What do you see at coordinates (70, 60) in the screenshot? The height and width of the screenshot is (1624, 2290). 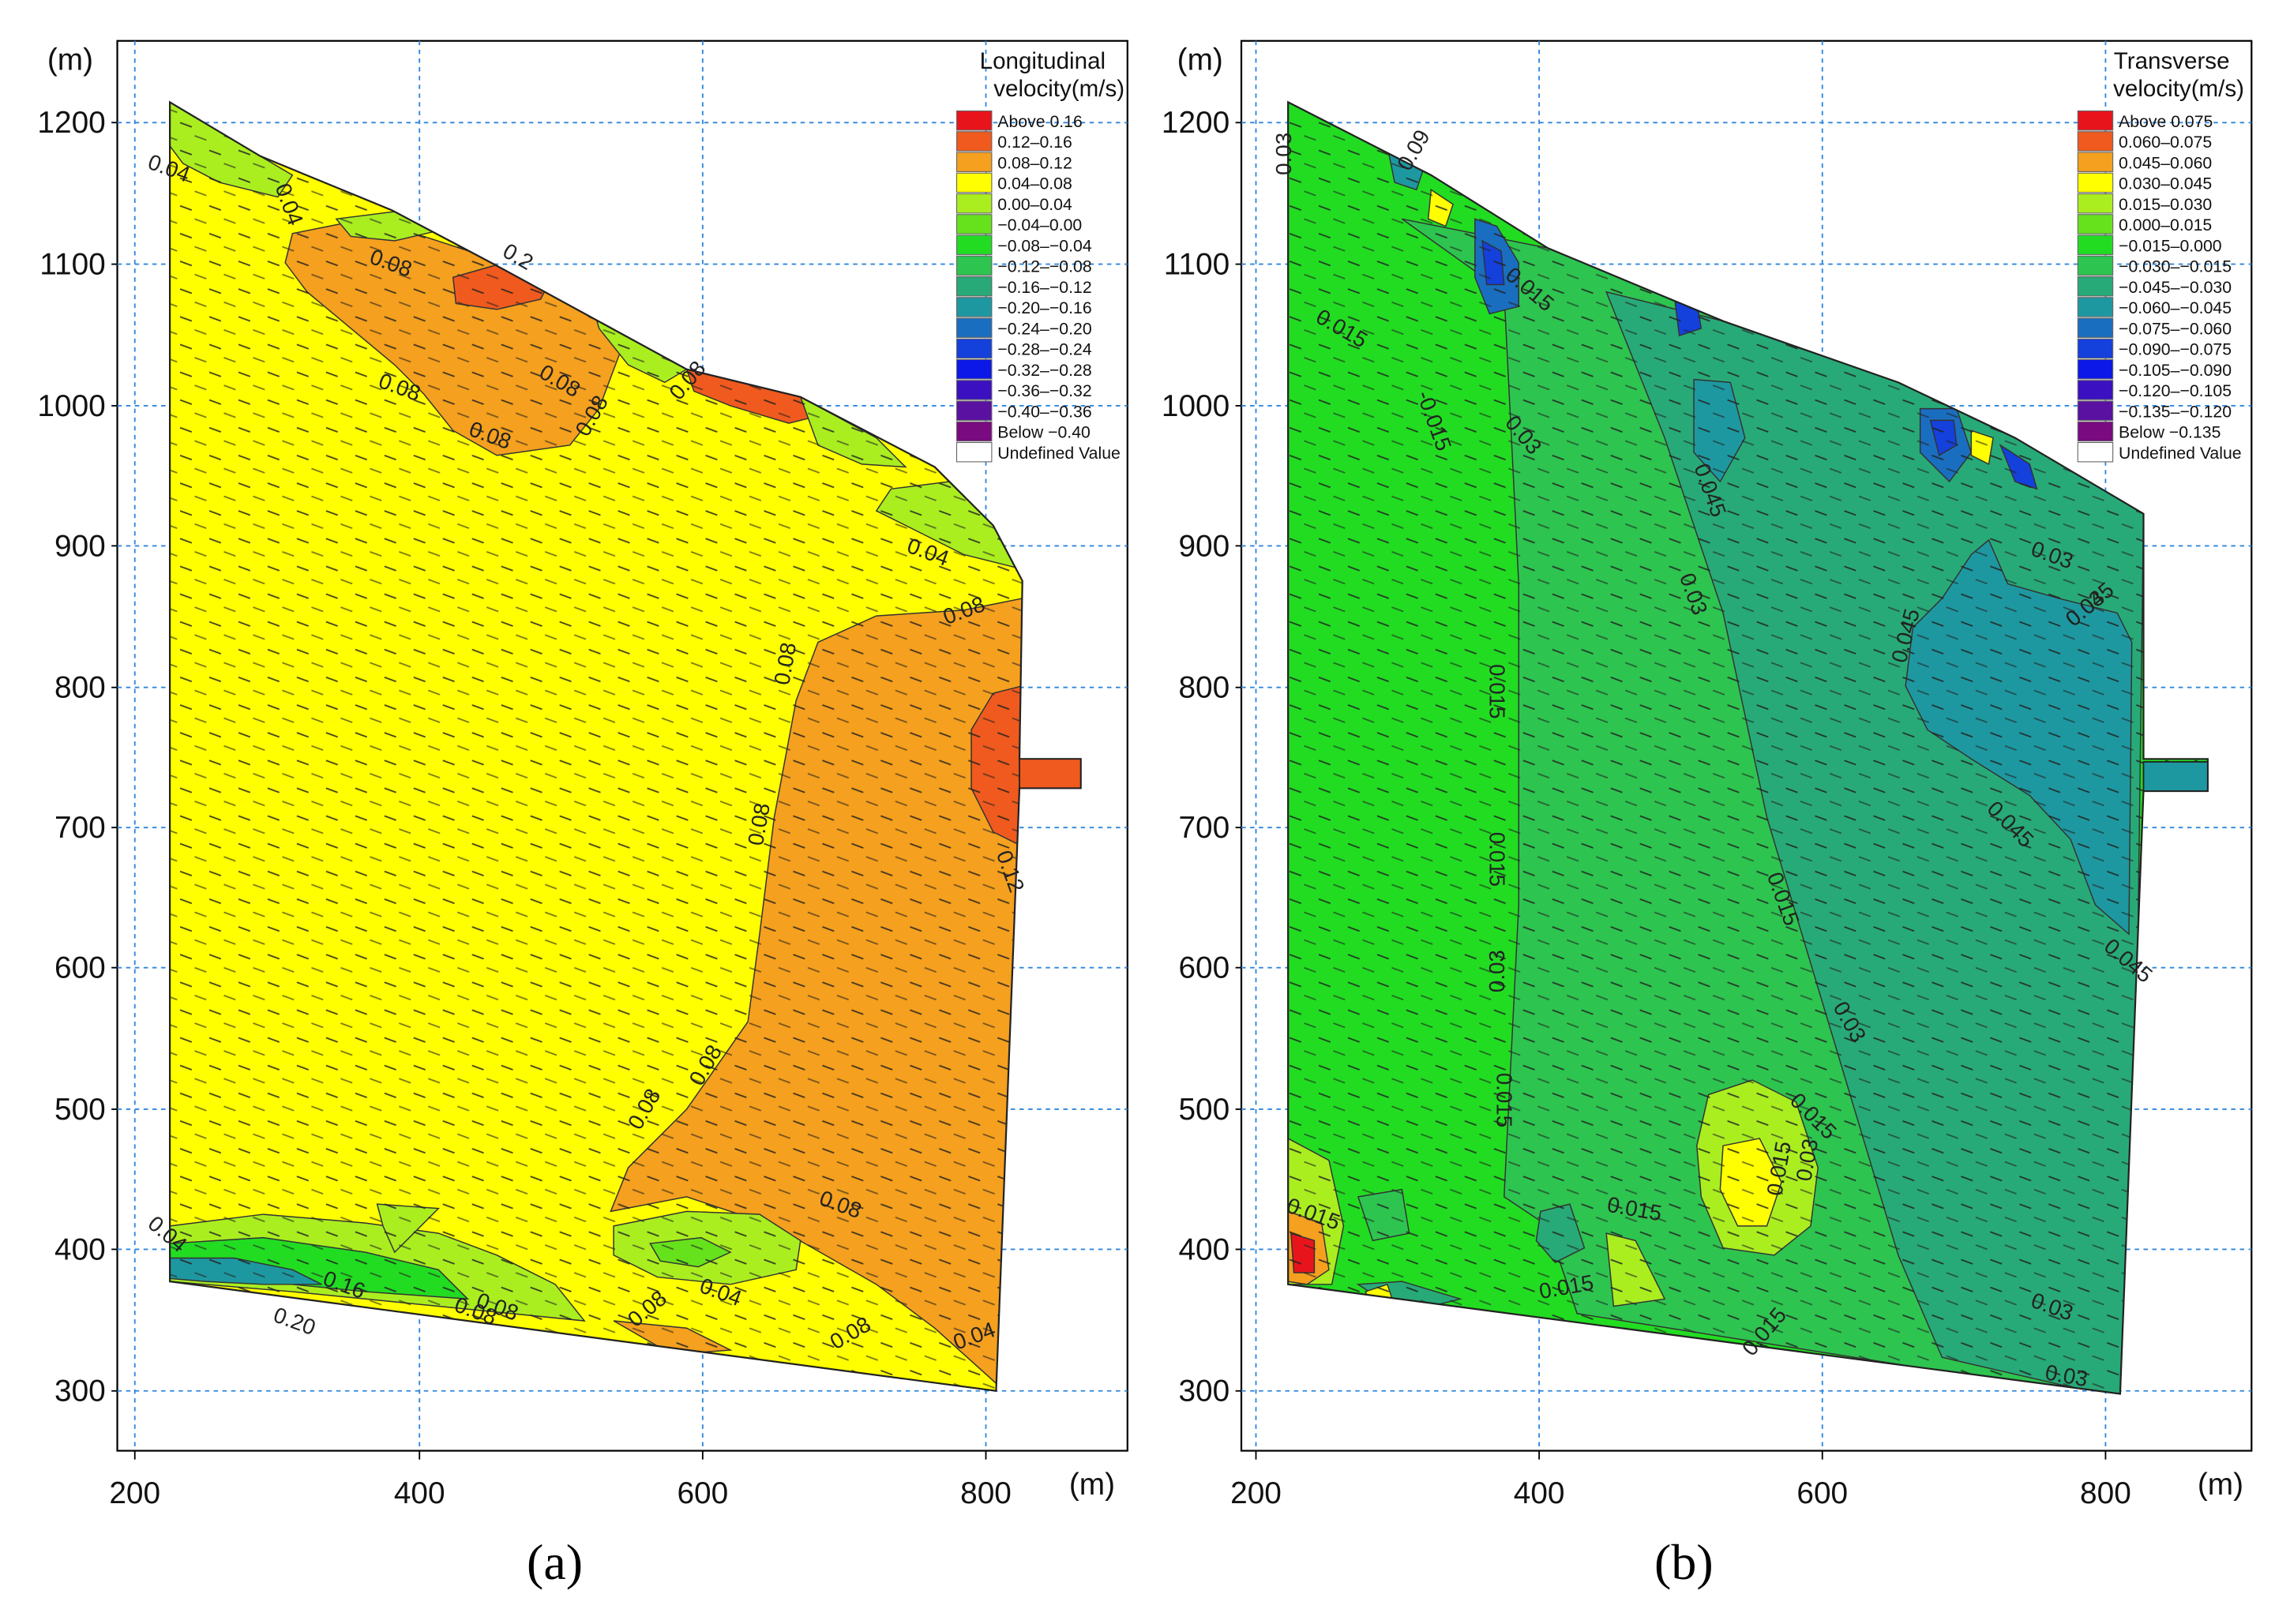 I see `panel-a-y-unit: (m)` at bounding box center [70, 60].